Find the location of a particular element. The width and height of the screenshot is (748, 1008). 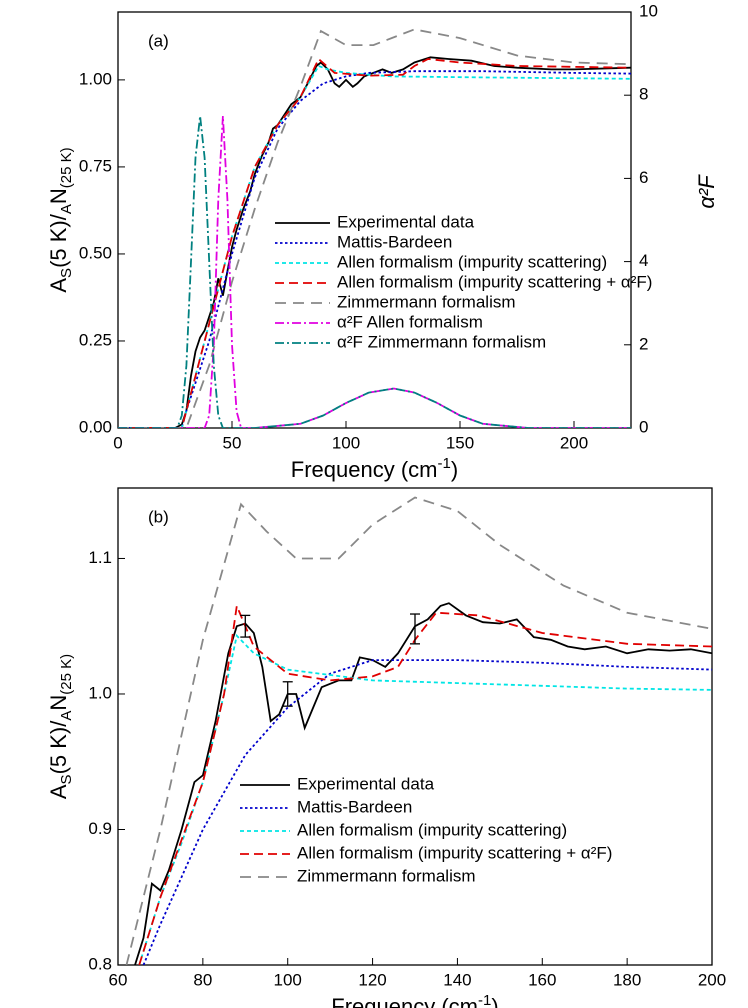

y-tick-label: 0.25 is located at coordinates (95, 339).